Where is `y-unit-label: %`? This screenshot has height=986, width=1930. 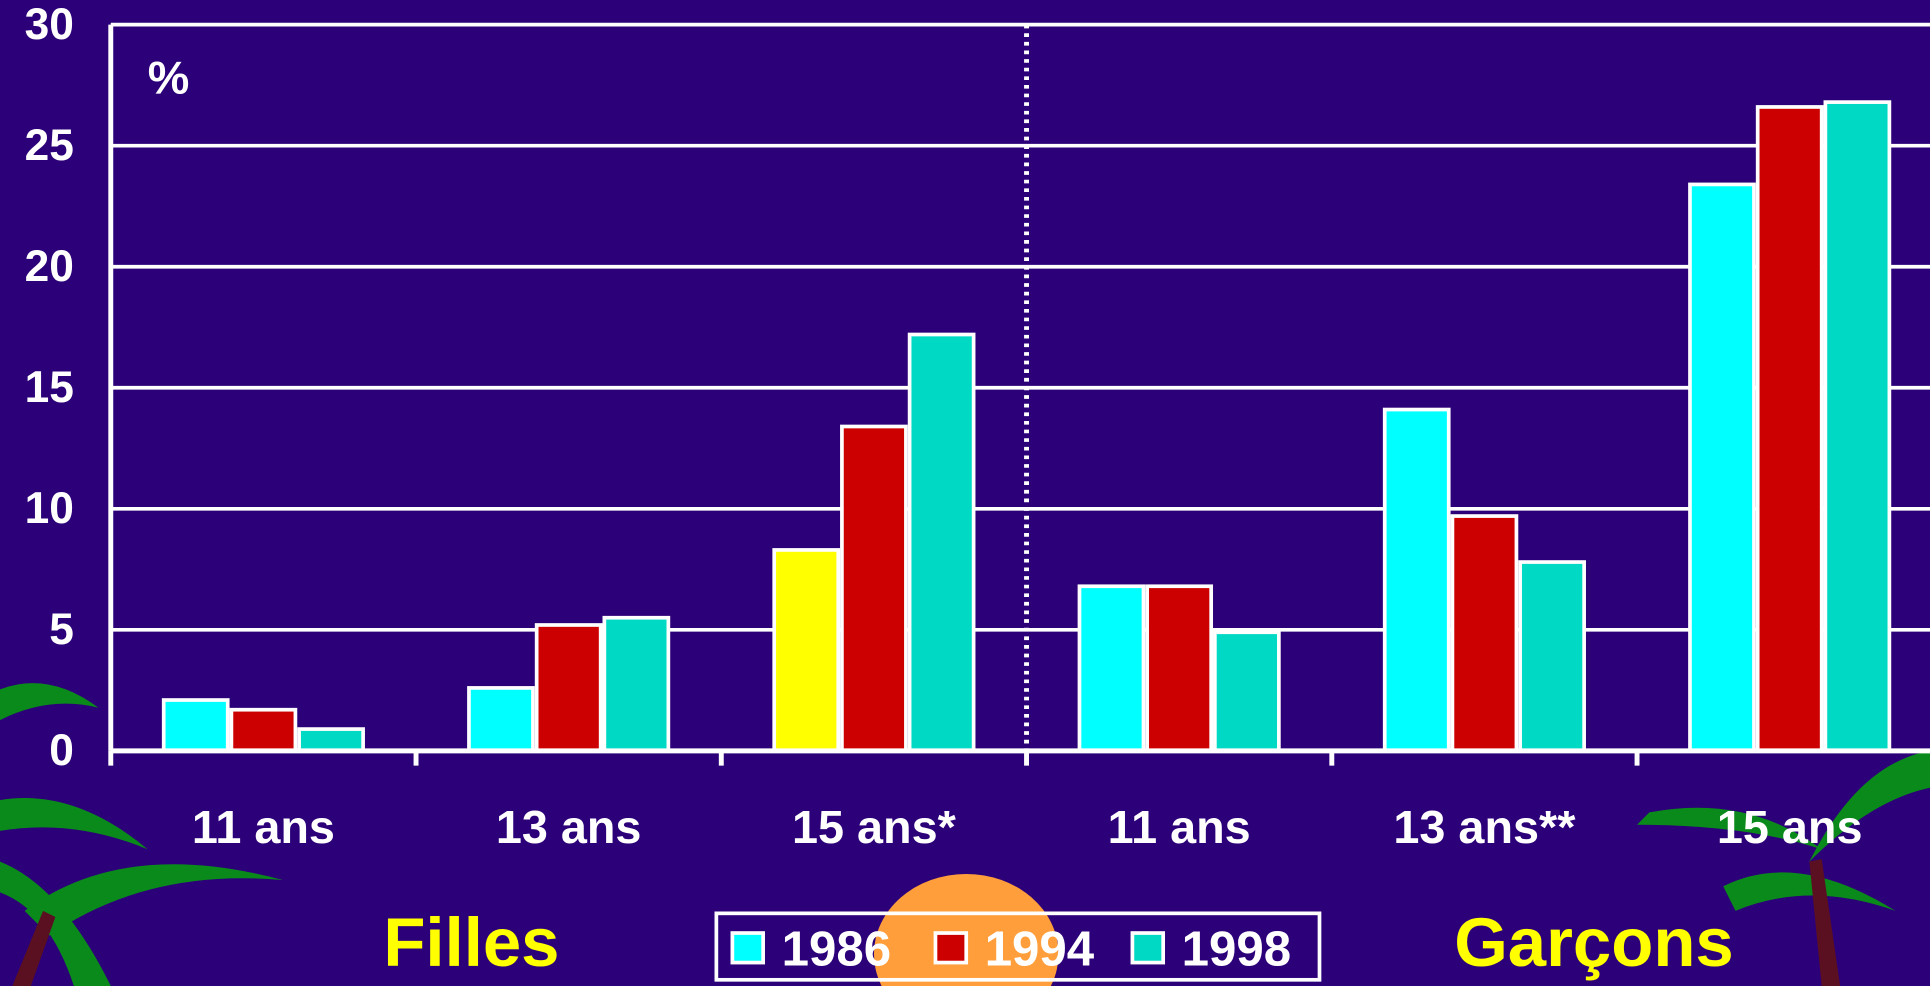 y-unit-label: % is located at coordinates (169, 78).